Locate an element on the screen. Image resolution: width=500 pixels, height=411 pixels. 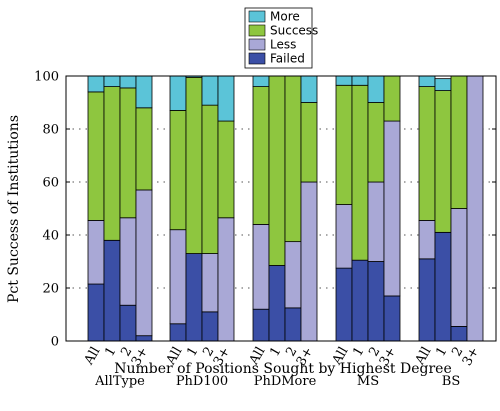
x-subcategory-label: All is located at coordinates (92, 357).